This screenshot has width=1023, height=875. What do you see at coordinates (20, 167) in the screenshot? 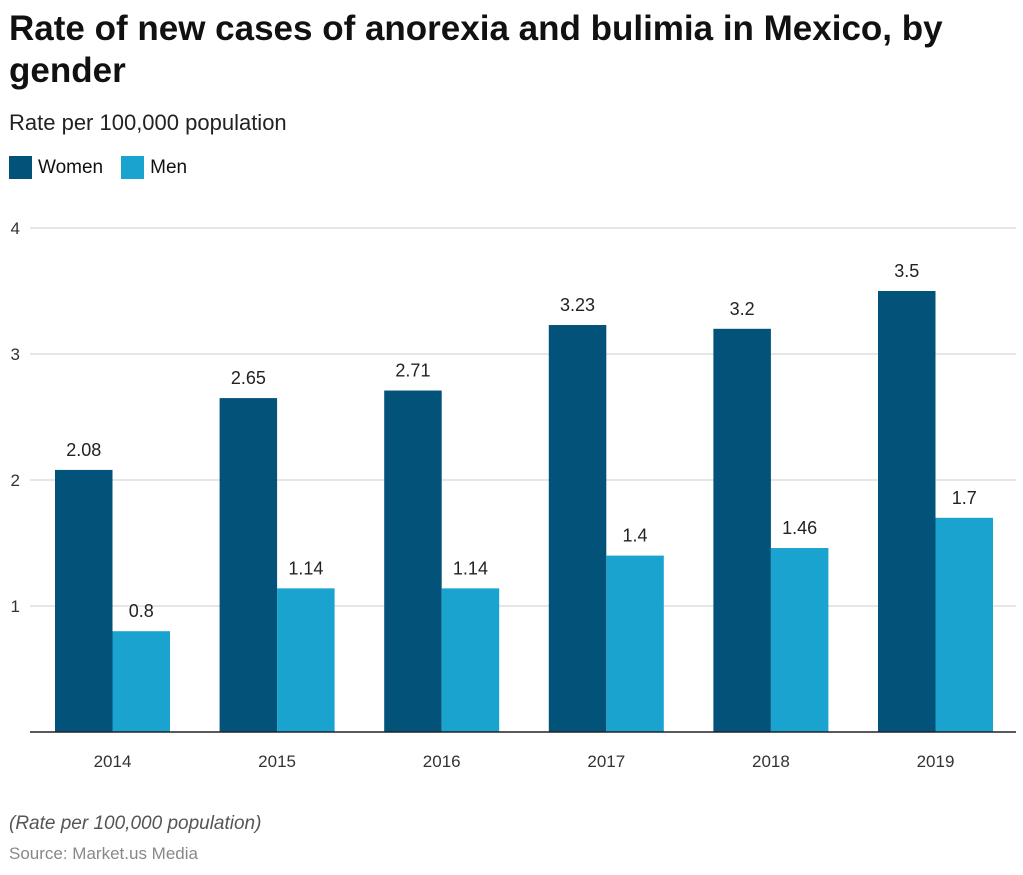
I see `legend-swatch-women` at bounding box center [20, 167].